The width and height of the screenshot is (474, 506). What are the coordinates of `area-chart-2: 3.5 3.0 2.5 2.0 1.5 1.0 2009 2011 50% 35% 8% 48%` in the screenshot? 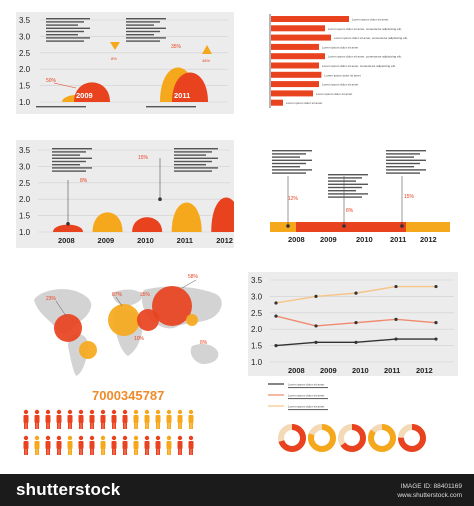 It's located at (123, 62).